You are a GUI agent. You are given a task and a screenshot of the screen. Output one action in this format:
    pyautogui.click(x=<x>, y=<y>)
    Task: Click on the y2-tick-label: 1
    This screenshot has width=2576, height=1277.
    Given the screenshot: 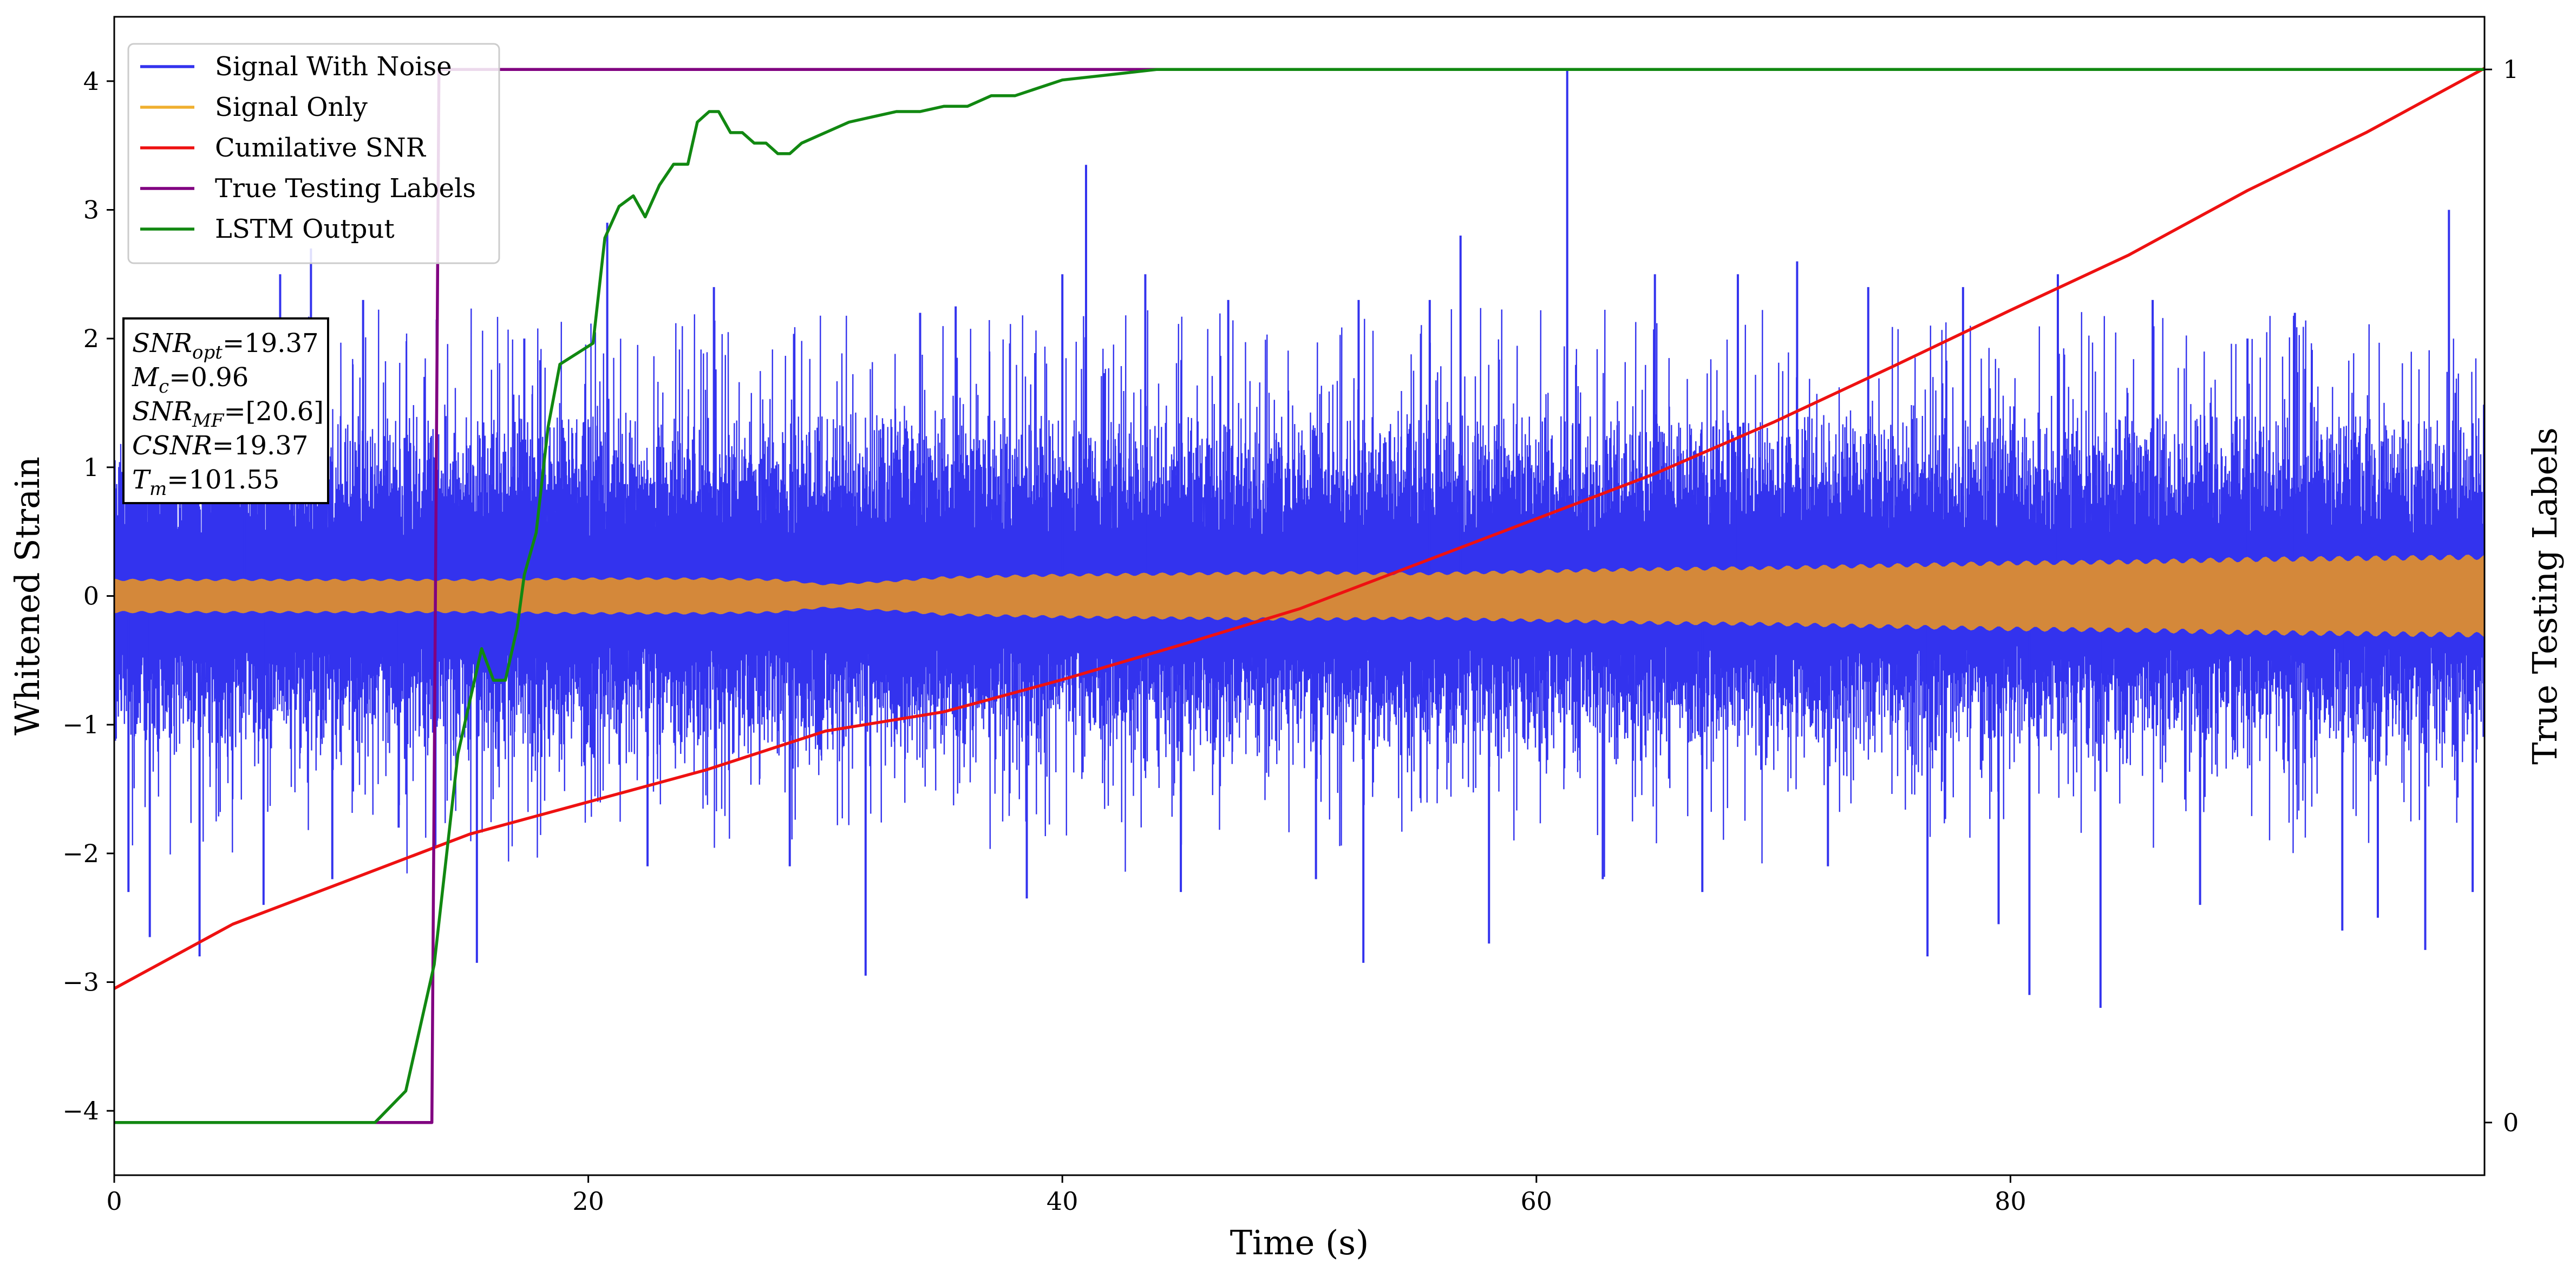 What is the action you would take?
    pyautogui.click(x=2511, y=69)
    